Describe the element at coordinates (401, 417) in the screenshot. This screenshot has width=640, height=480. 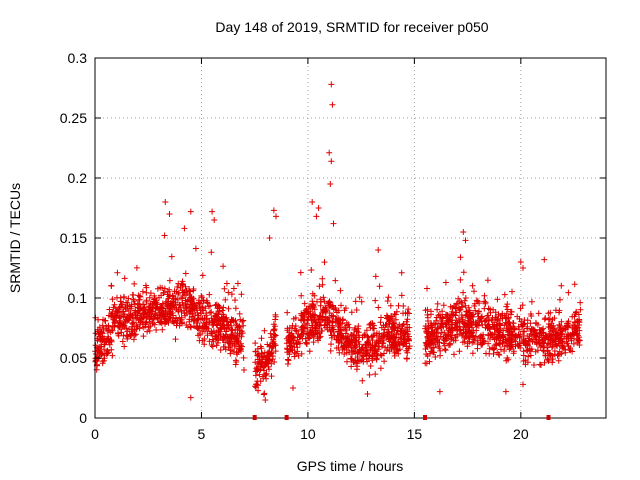
I see `gap-markers` at that location.